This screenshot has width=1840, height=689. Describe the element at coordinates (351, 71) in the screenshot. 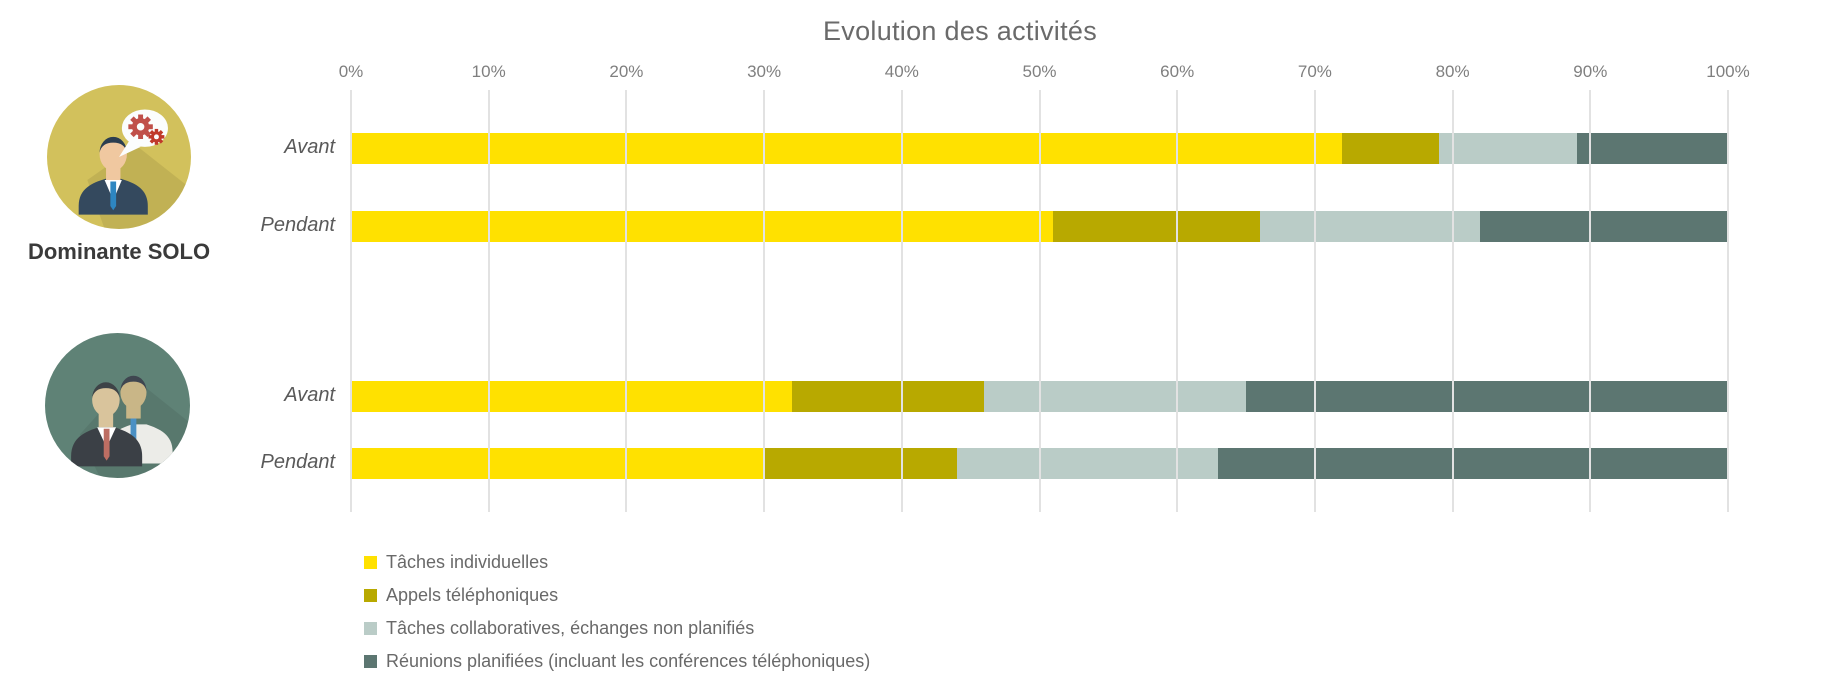

I see `x-axis-tick-label: 0%` at that location.